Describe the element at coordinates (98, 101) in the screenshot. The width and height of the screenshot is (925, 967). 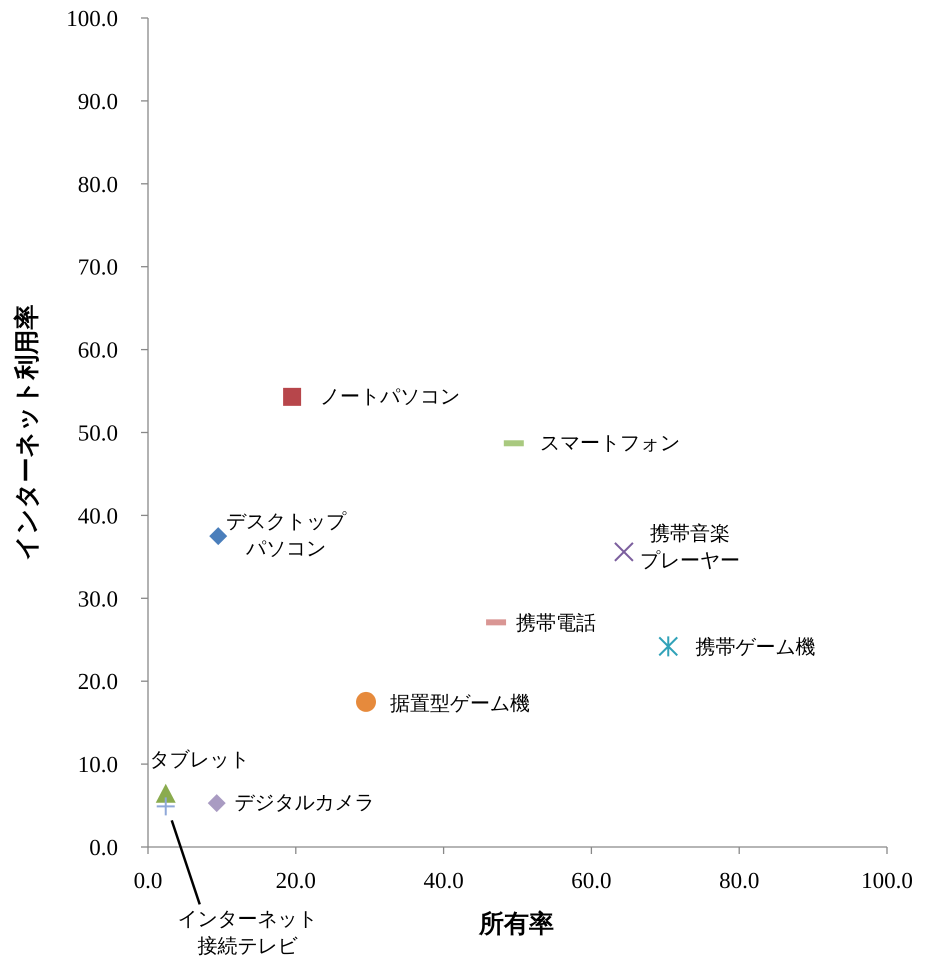
I see `y-tick-label: 90.0` at that location.